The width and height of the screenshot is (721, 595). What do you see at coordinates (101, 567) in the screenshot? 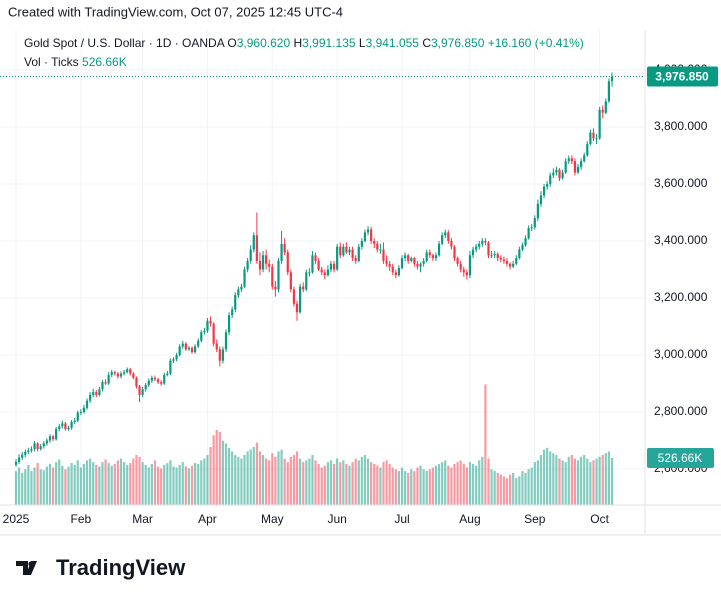
I see `logo: TradingView` at bounding box center [101, 567].